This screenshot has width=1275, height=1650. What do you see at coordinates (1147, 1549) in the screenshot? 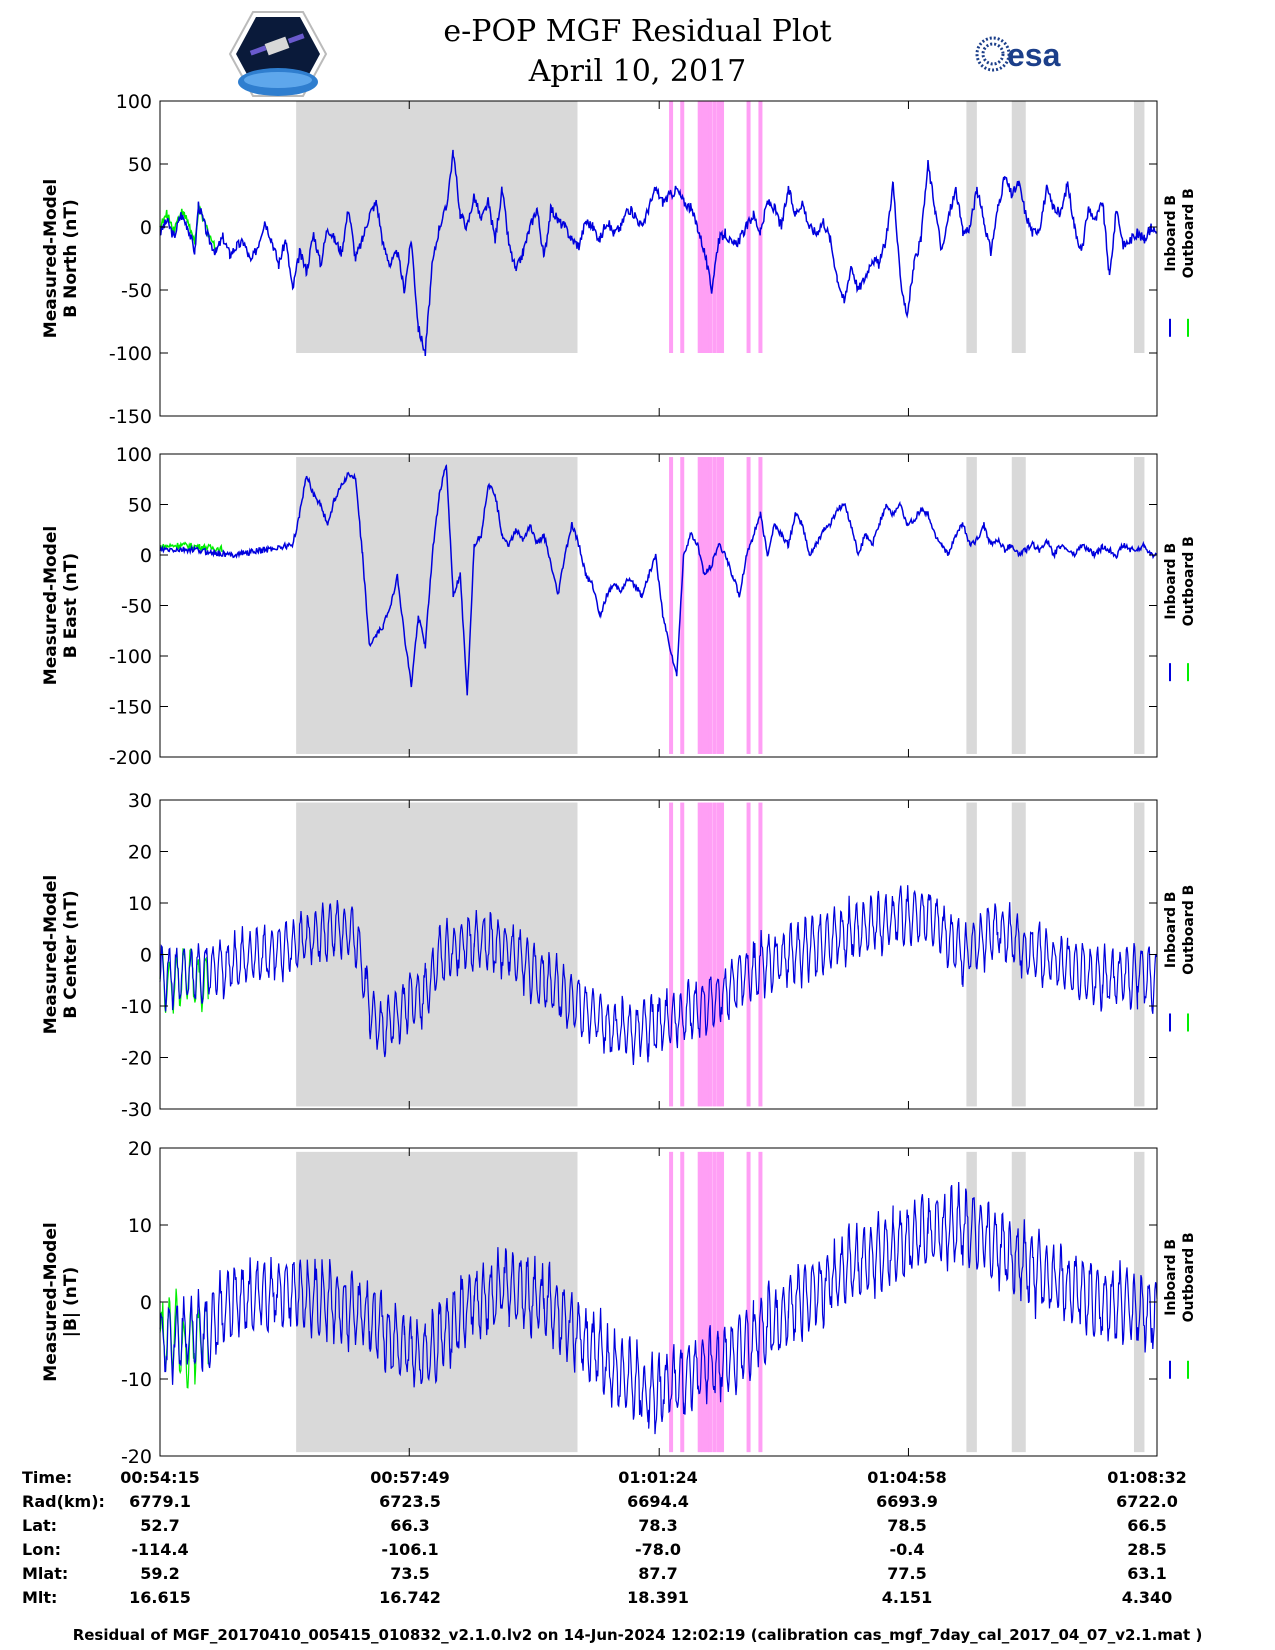
I see `info-row-value: 28.5` at bounding box center [1147, 1549].